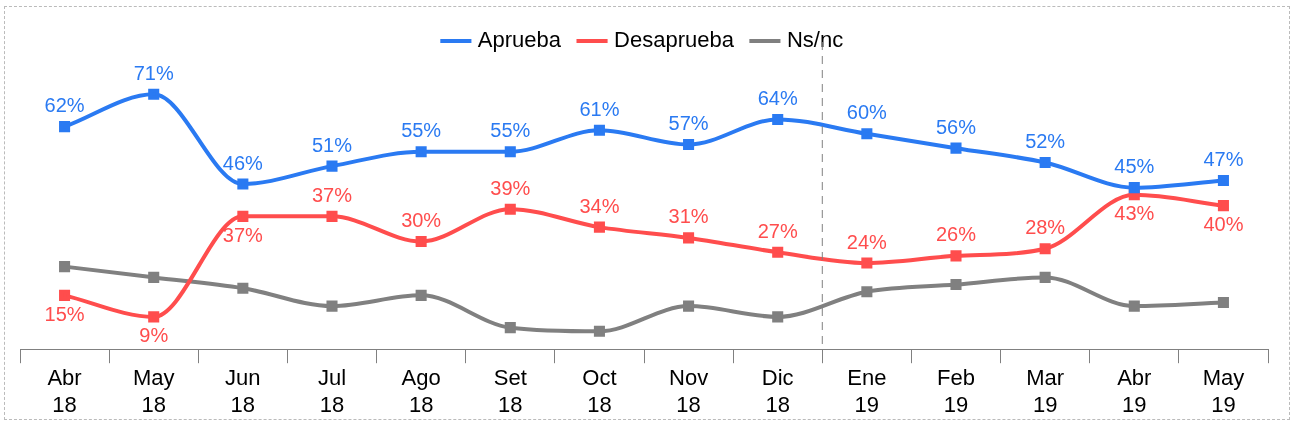 This screenshot has width=1298, height=428. Describe the element at coordinates (599, 108) in the screenshot. I see `data-label: 61%` at that location.